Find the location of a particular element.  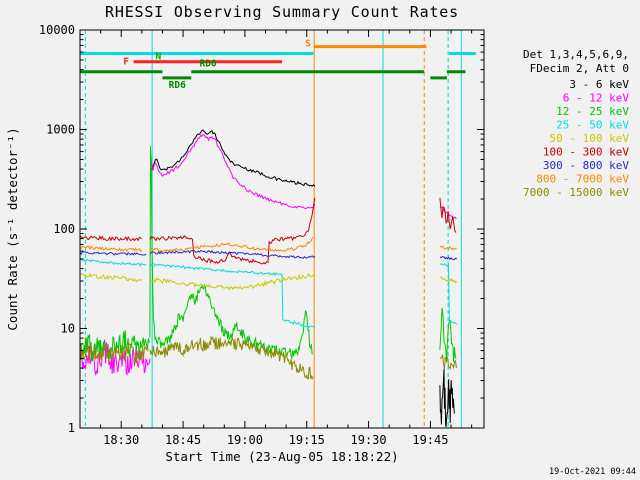

legend-entry: 100 - 300 keV is located at coordinates (586, 152).